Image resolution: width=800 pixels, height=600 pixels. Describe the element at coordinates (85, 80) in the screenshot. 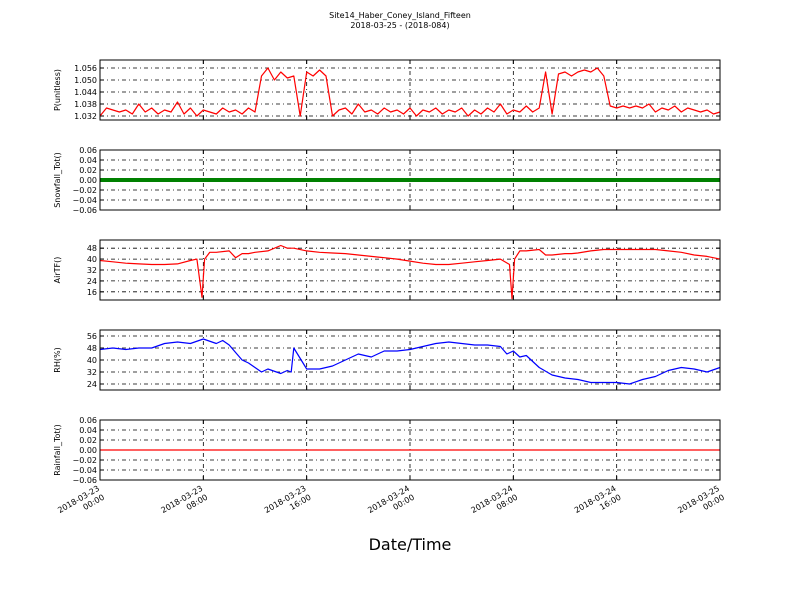

I see `y-tick-label: 1.050` at that location.